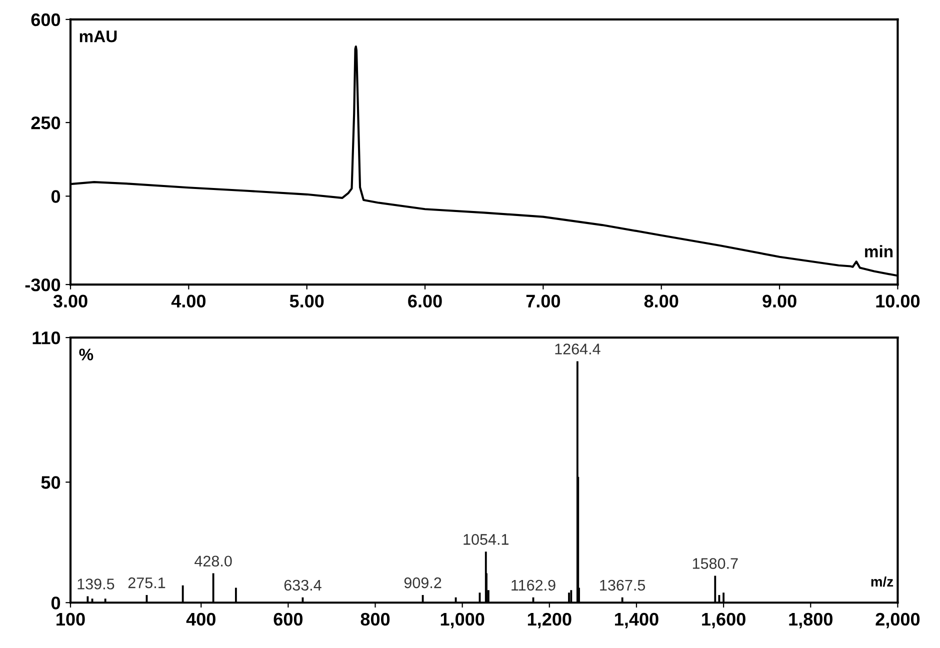 The height and width of the screenshot is (648, 940). What do you see at coordinates (45, 123) in the screenshot?
I see `y-tick-label: 250` at bounding box center [45, 123].